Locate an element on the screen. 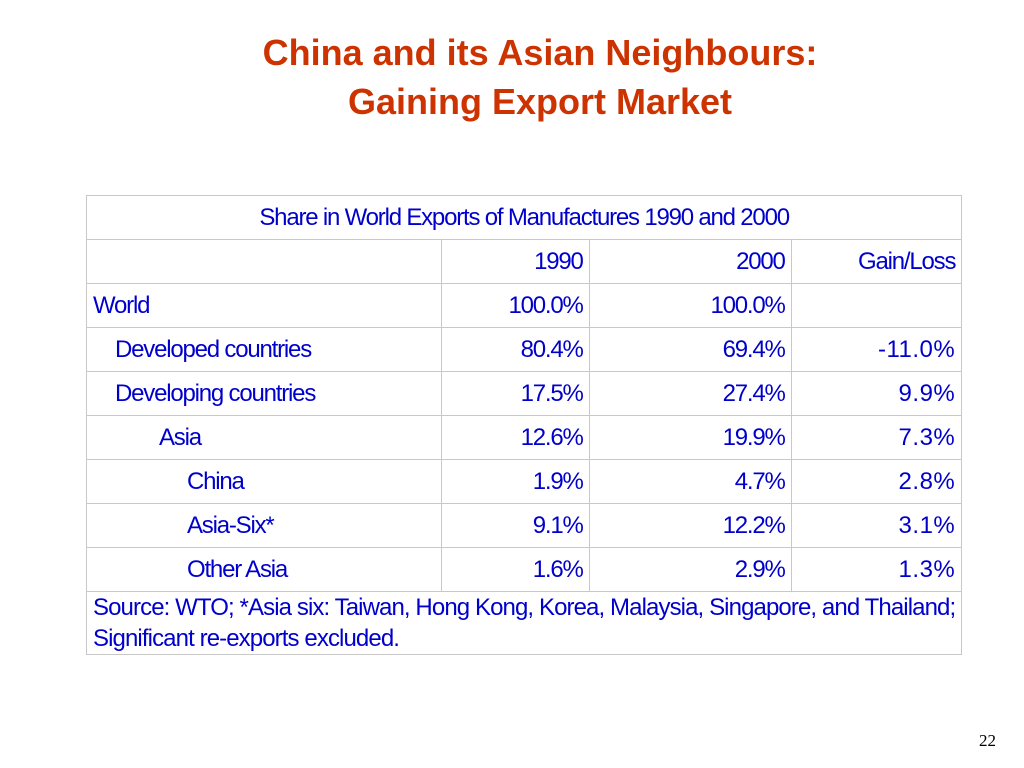  value-2000: 12.2% is located at coordinates (690, 525).